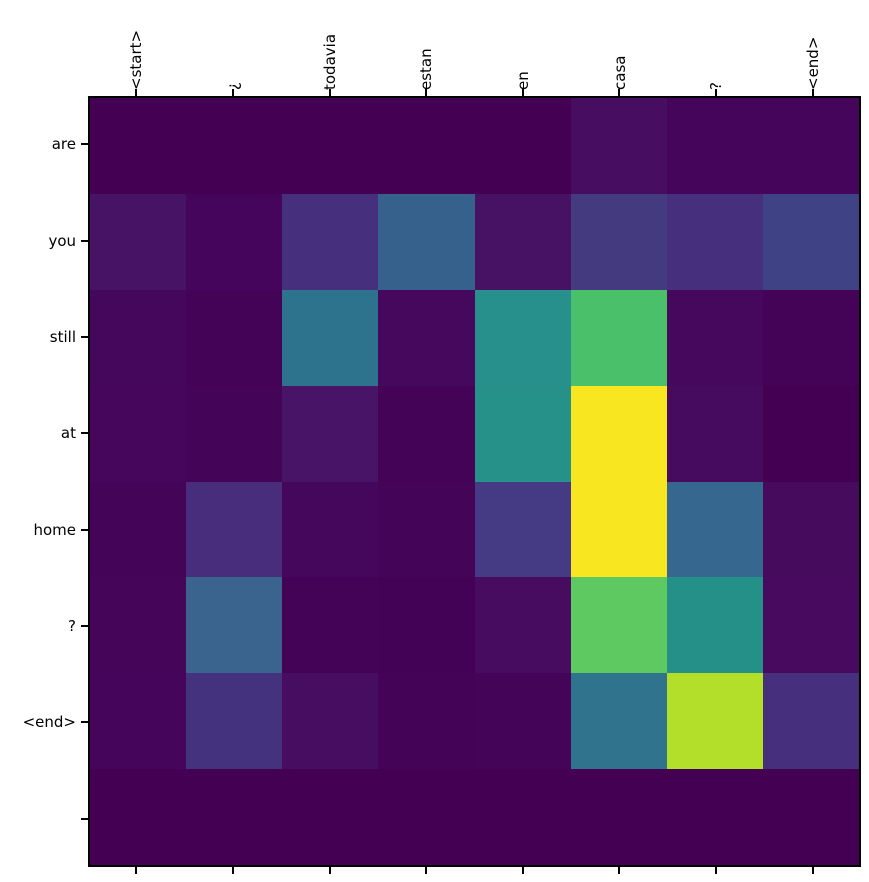 Image resolution: width=869 pixels, height=882 pixels. I want to click on y-tick-label-blank, so click(38, 819).